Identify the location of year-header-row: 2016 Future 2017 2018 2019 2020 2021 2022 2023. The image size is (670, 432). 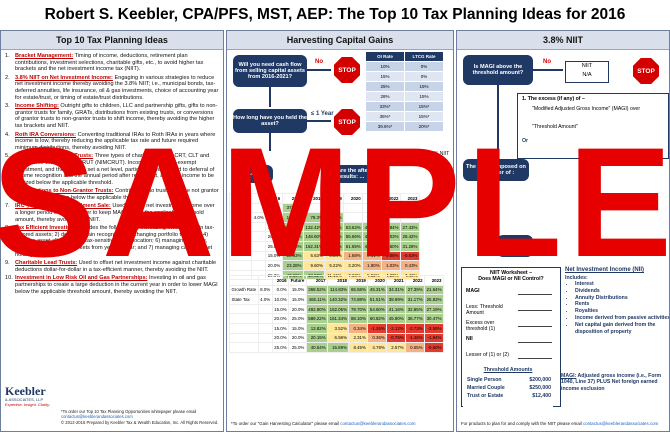
(337, 280).